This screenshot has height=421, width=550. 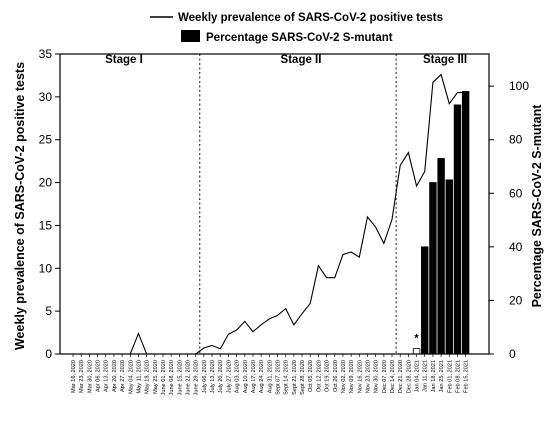 I want to click on x-axis-tick-label: Nov 02, 2020, so click(x=344, y=376).